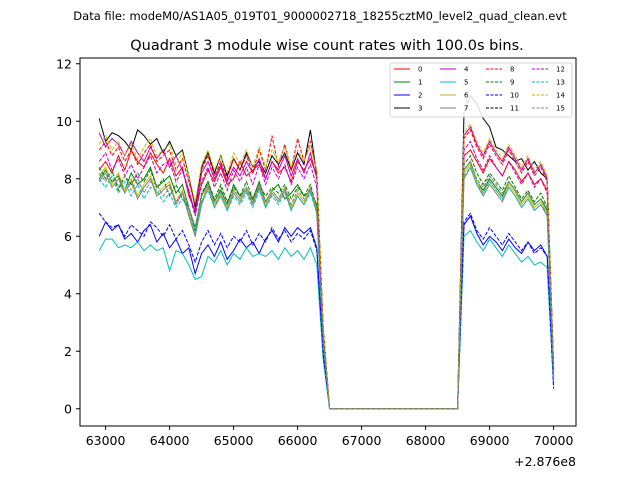  I want to click on y-tick-label: 4, so click(68, 293).